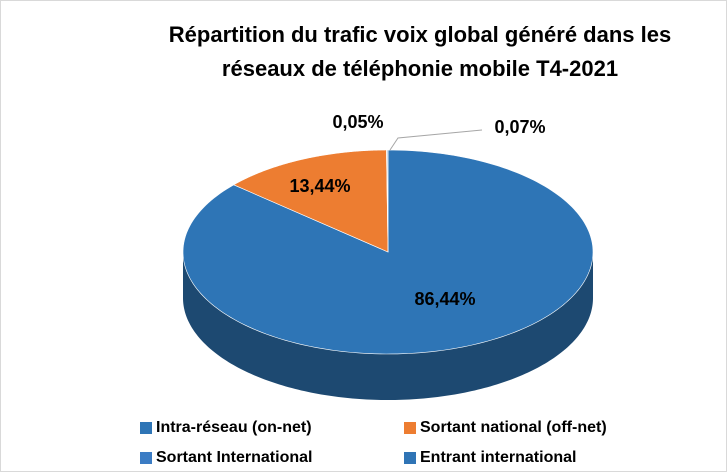  I want to click on leader-line, so click(436, 140).